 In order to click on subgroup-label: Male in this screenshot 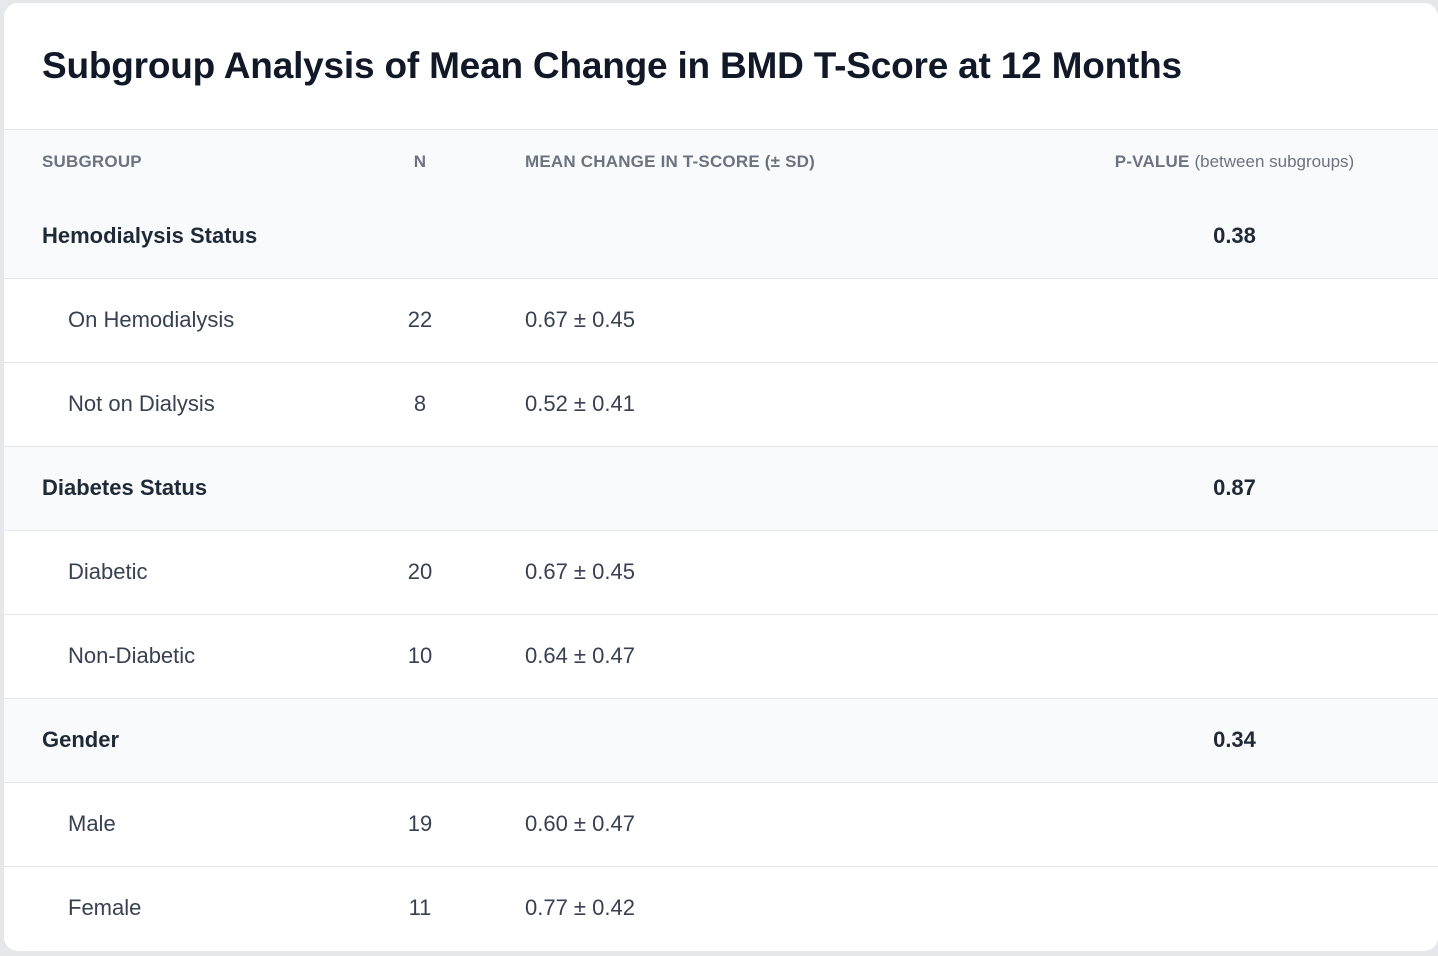, I will do `click(92, 823)`.